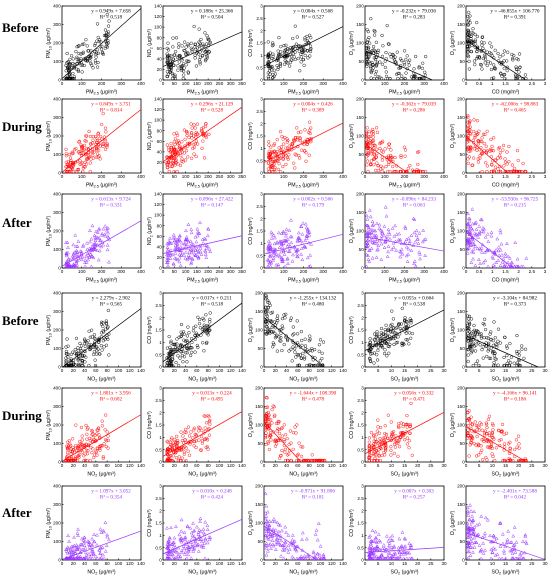 This screenshot has width=550, height=579. What do you see at coordinates (160, 437) in the screenshot?
I see `y-tick-label: 1` at bounding box center [160, 437].